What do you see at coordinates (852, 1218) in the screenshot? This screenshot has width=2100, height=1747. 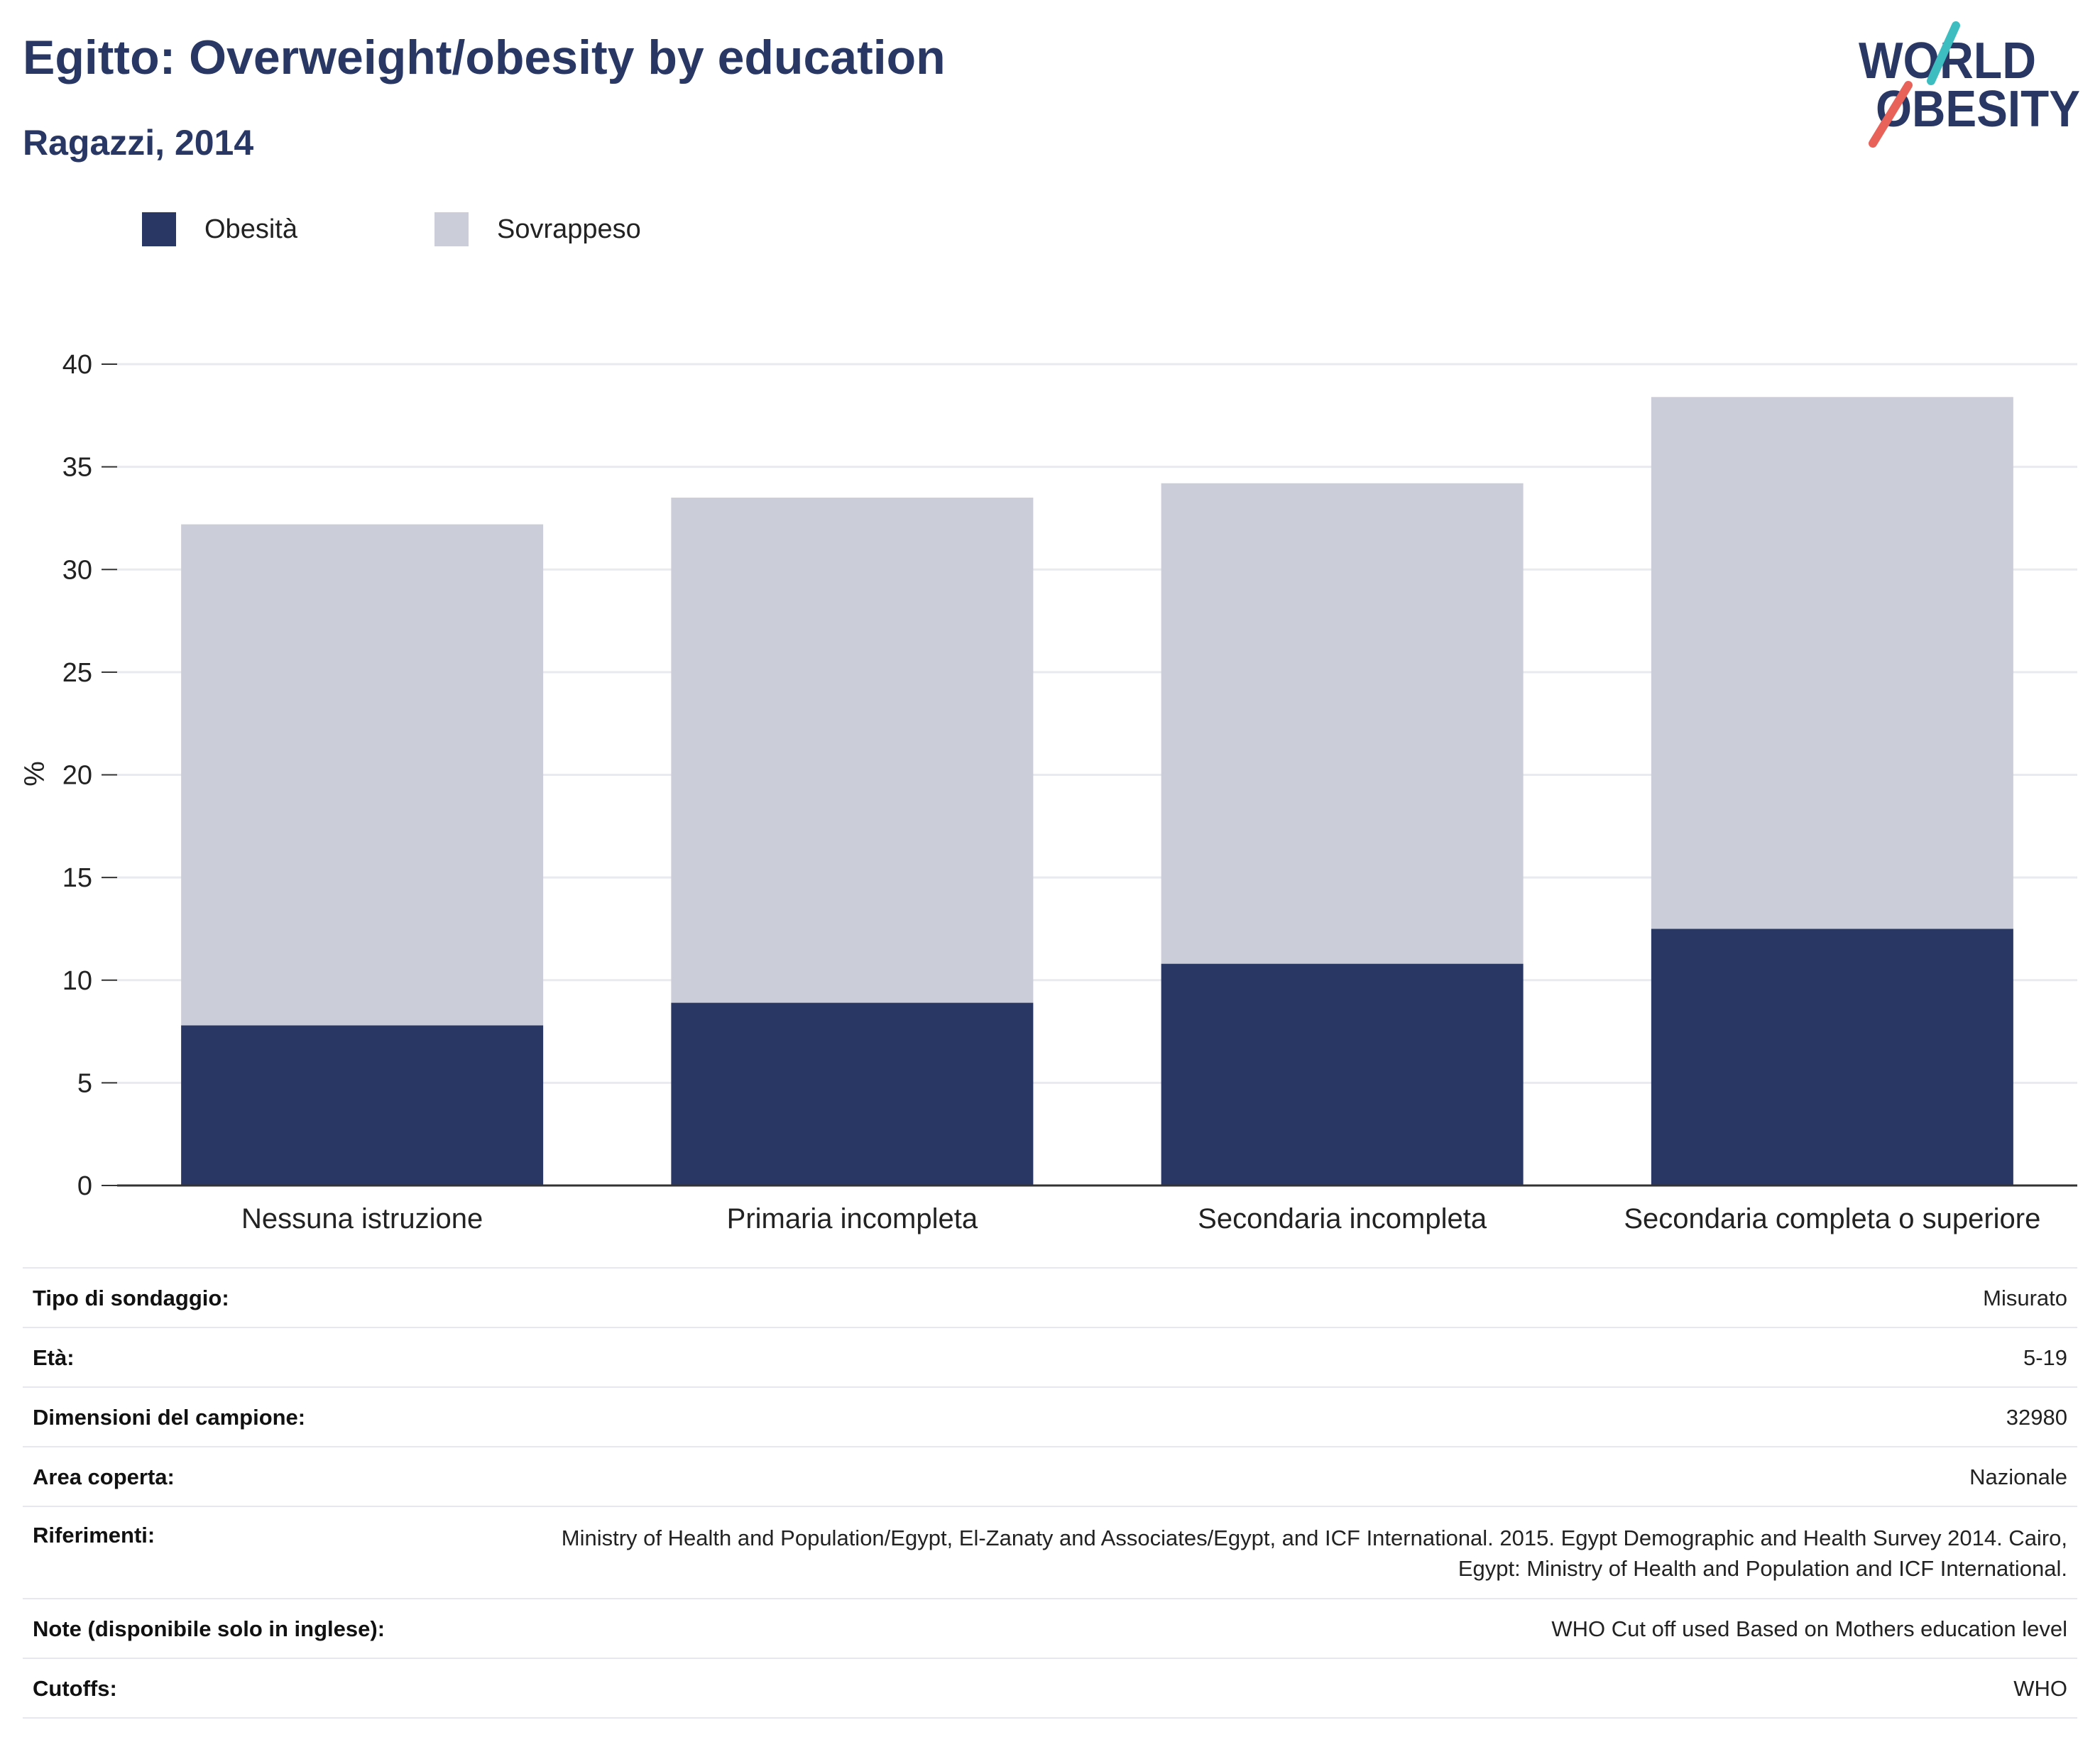 I see `x-category-label: Primaria incompleta` at bounding box center [852, 1218].